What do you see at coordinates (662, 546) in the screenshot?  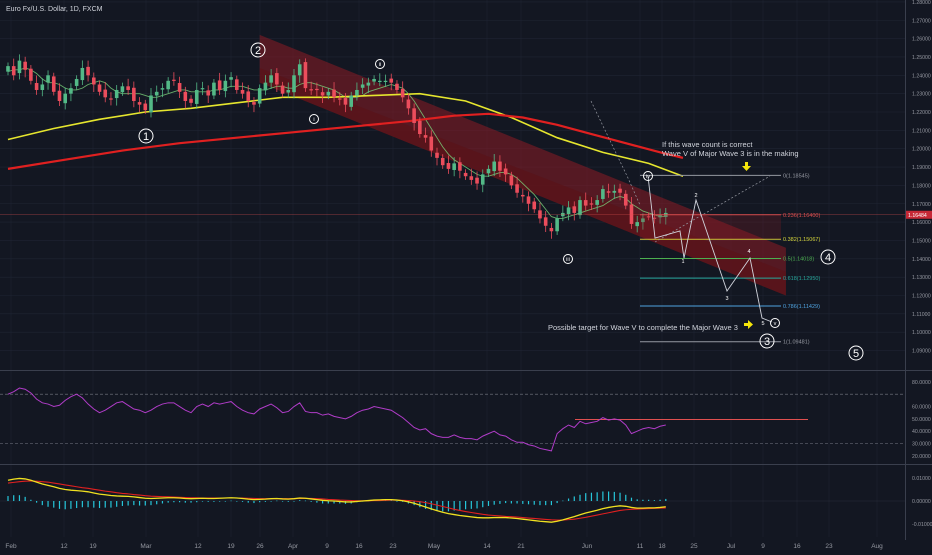 I see `x-tick-label: 18` at bounding box center [662, 546].